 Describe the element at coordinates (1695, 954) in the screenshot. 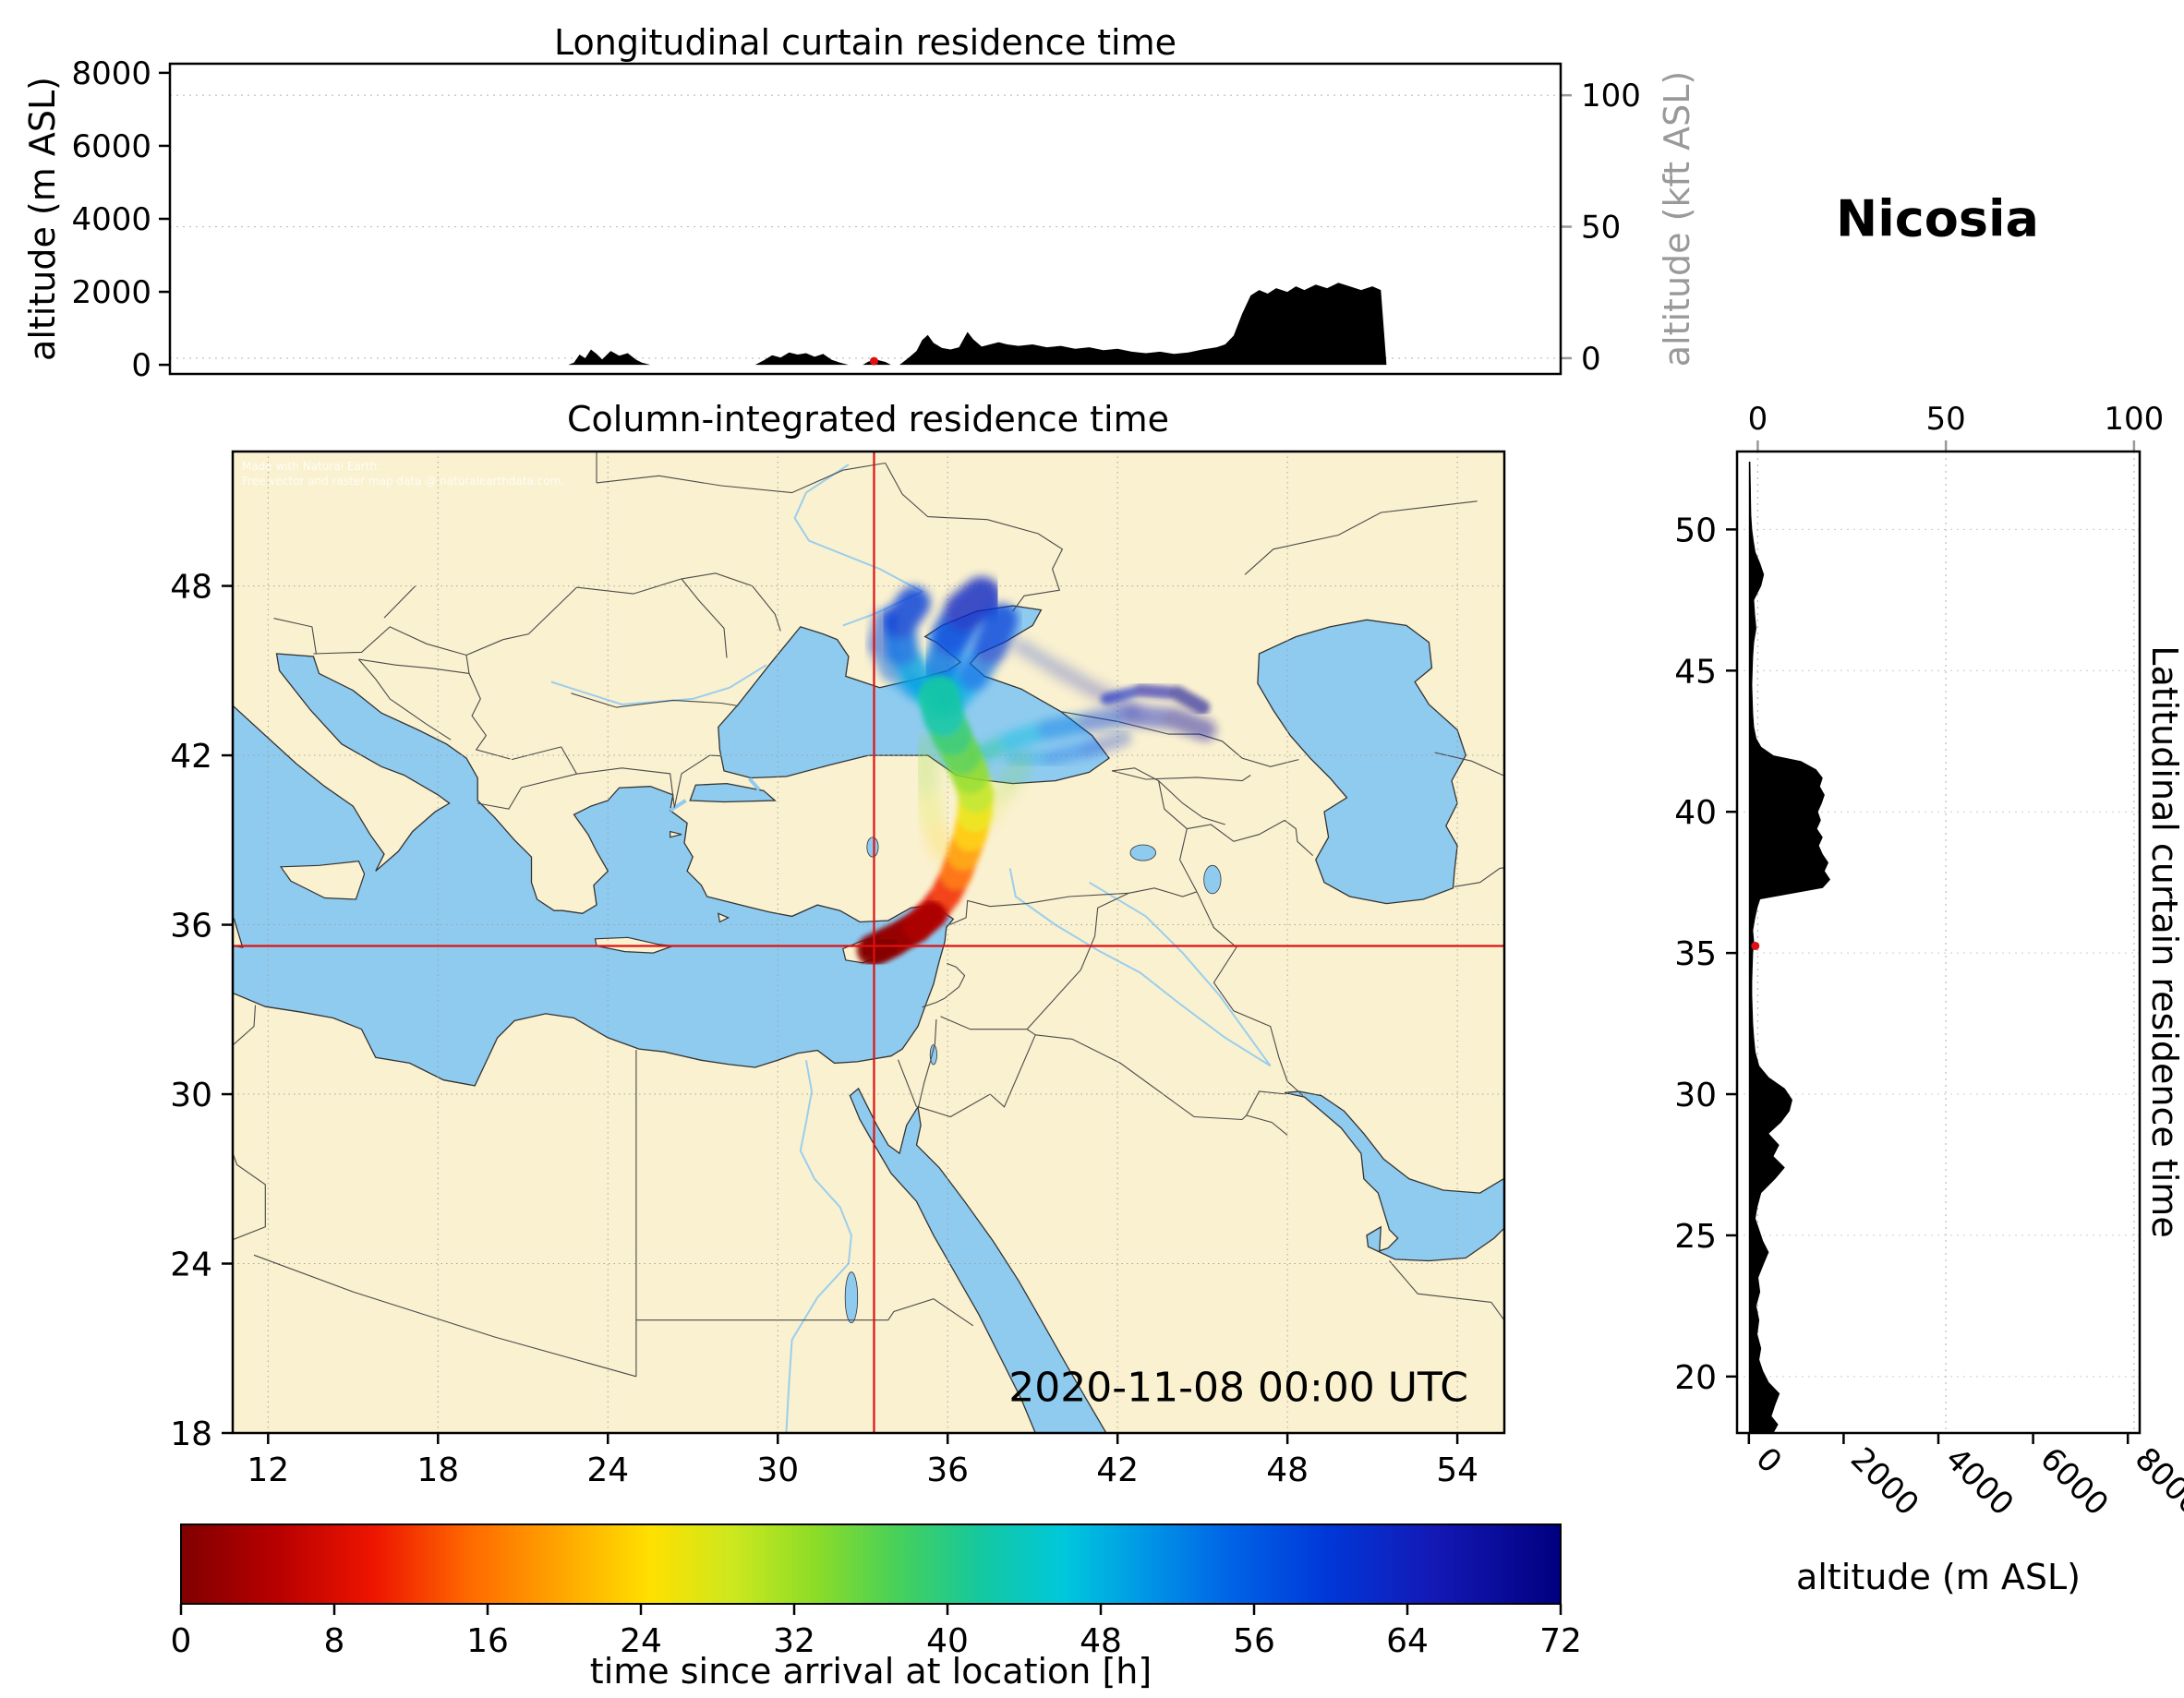

I see `svg-text: 35` at that location.